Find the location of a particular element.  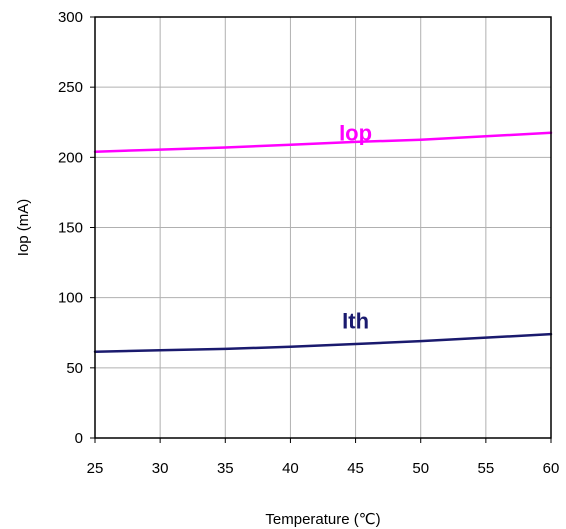

x-tick-label: 50 is located at coordinates (420, 468).